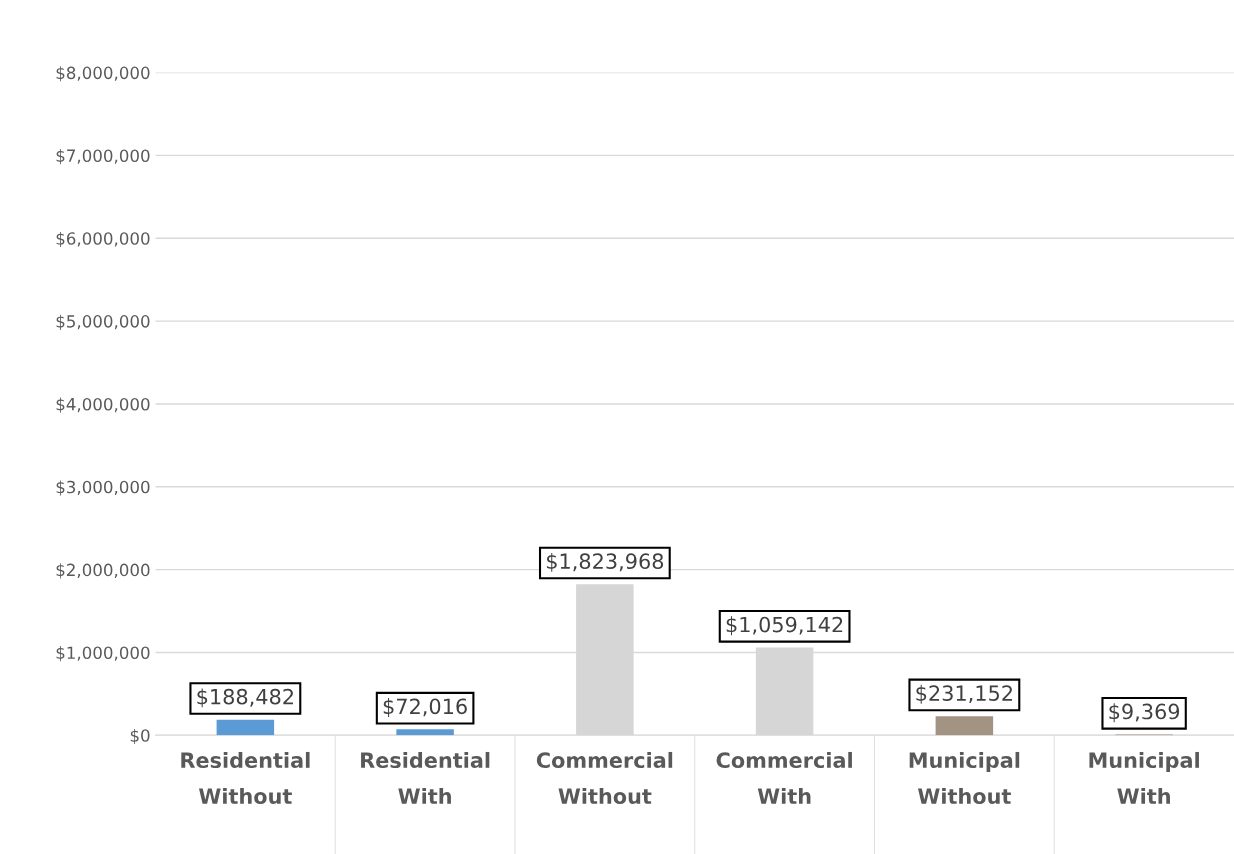  Describe the element at coordinates (103, 239) in the screenshot. I see `y-tick-label: $6,000,000` at that location.